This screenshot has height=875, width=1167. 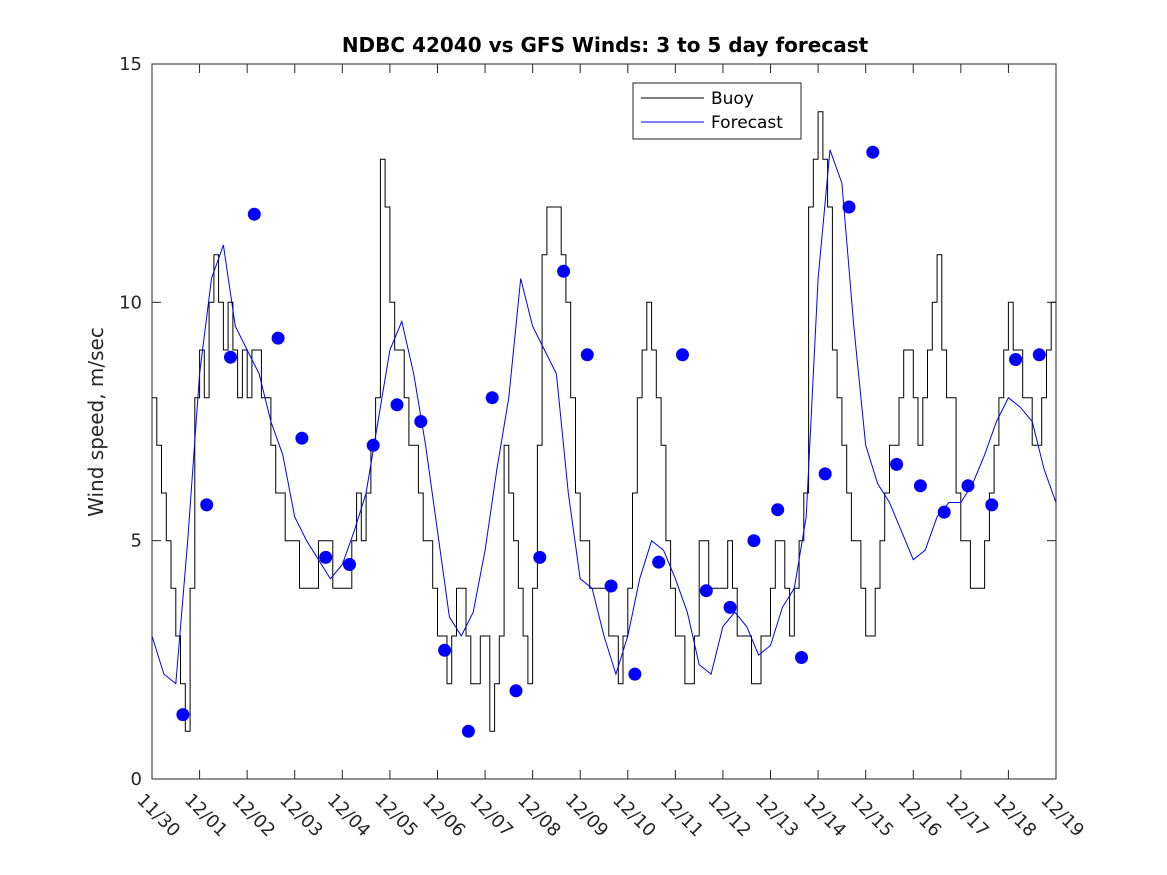 What do you see at coordinates (130, 64) in the screenshot?
I see `y-tick-label: 15` at bounding box center [130, 64].